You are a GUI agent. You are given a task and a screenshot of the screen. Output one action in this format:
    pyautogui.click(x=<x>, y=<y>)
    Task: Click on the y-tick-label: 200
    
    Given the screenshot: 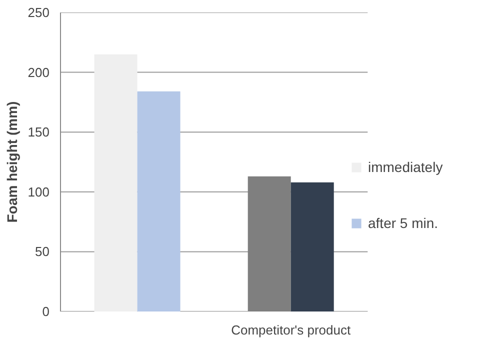 What is the action you would take?
    pyautogui.click(x=39, y=72)
    